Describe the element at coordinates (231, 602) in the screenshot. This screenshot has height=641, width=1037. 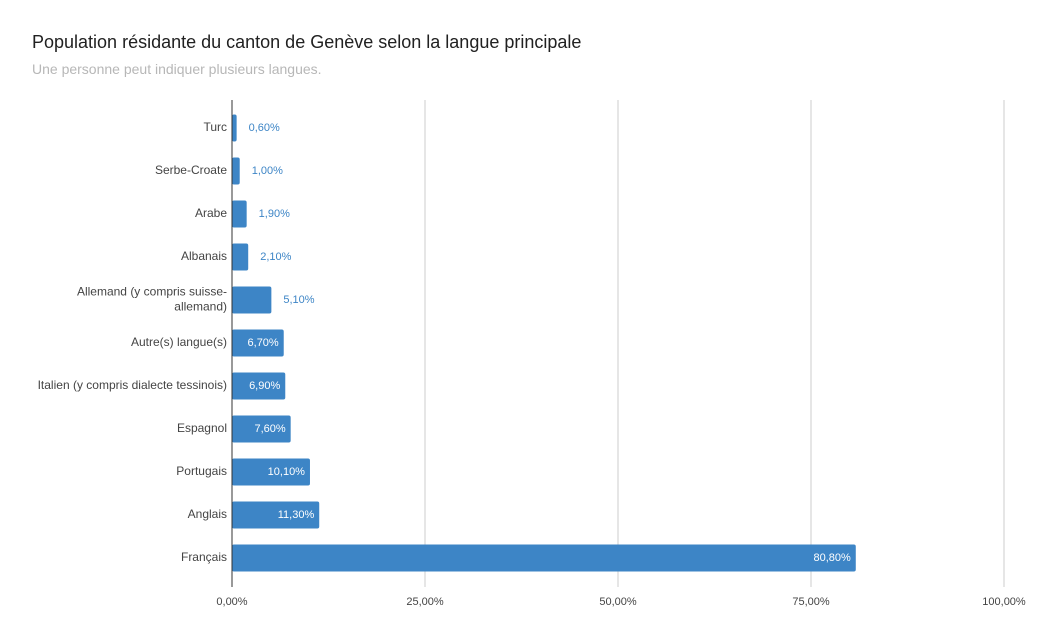
I see `x-tick-label: 0,00%` at that location.